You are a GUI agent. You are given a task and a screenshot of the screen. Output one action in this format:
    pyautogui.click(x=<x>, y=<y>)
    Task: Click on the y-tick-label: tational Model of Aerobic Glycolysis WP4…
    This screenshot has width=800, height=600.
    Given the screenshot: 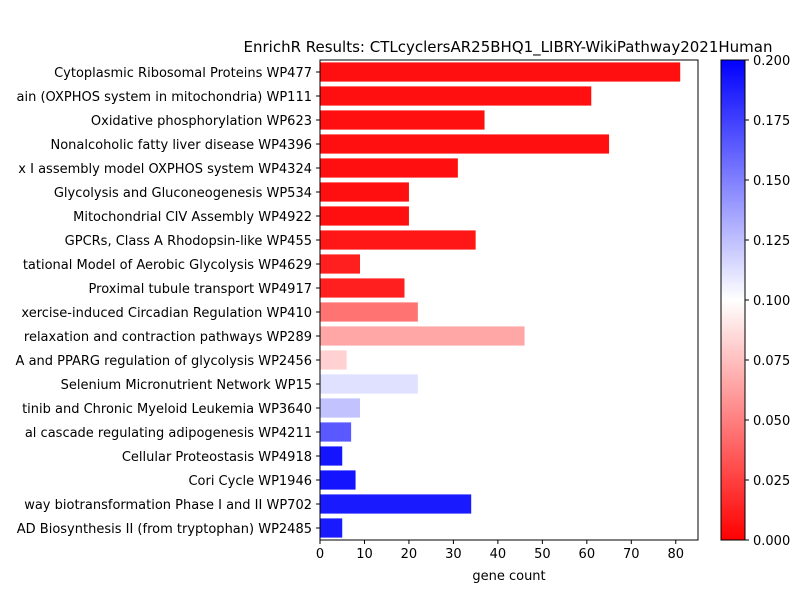 What is the action you would take?
    pyautogui.click(x=167, y=265)
    